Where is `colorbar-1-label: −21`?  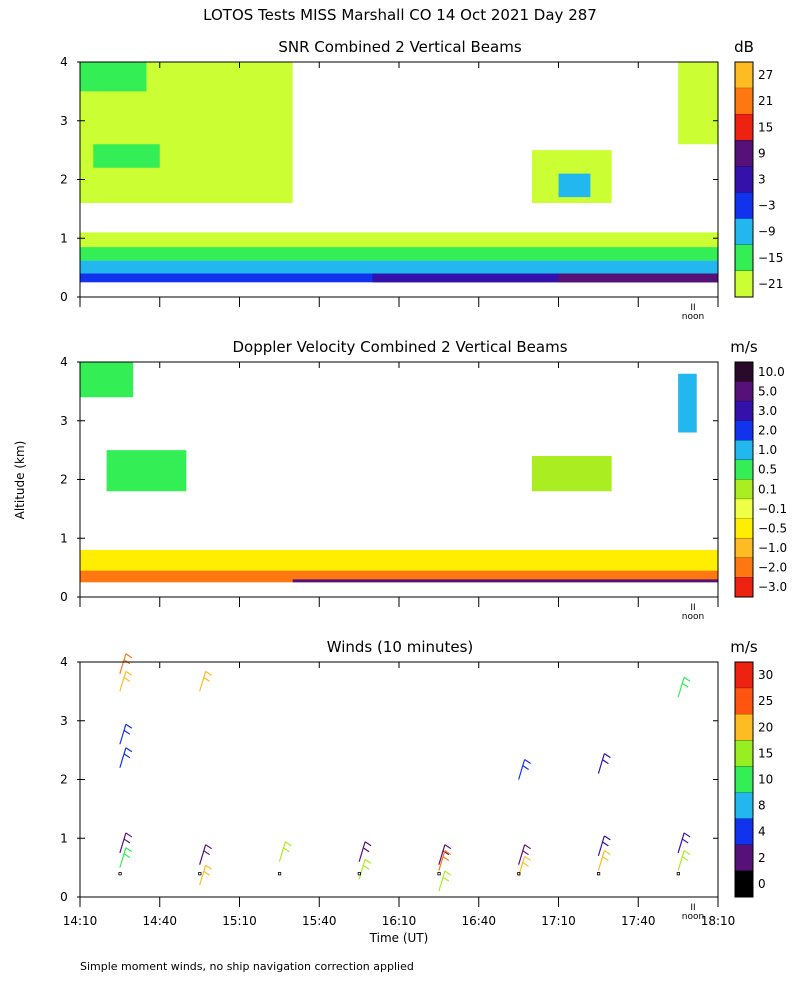 colorbar-1-label: −21 is located at coordinates (770, 284).